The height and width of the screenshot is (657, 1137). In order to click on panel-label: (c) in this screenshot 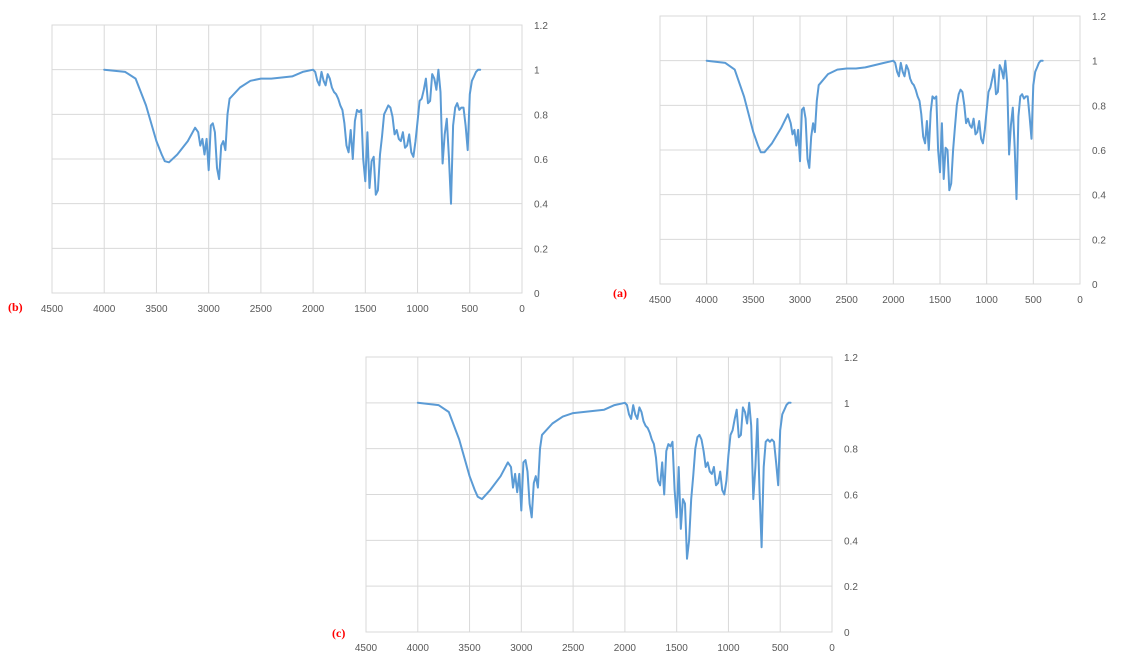, I will do `click(338, 633)`.